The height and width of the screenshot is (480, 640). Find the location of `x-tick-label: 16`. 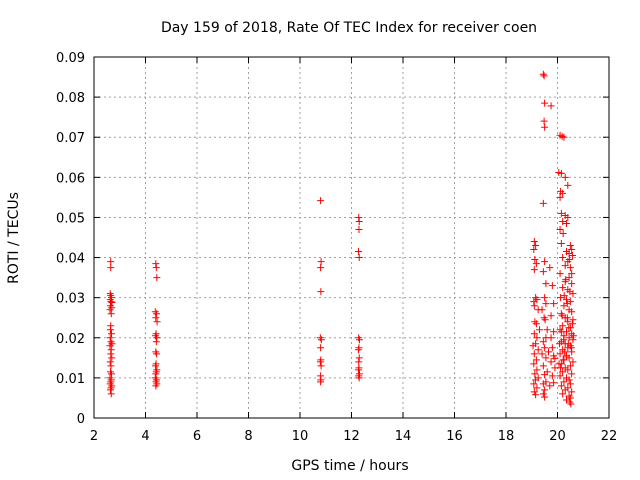

x-tick-label: 16 is located at coordinates (454, 436).